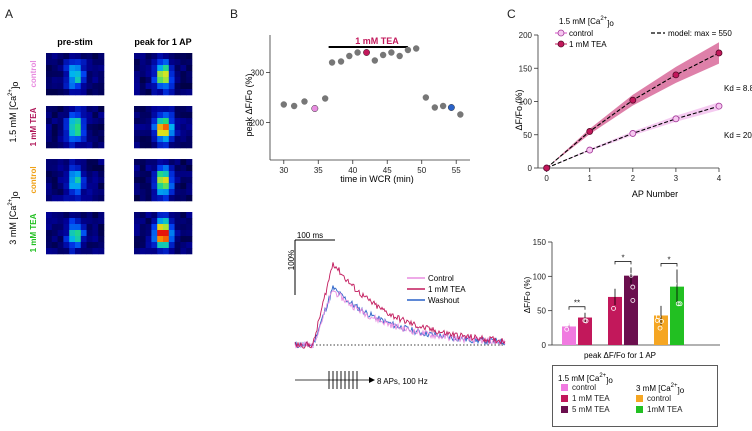  What do you see at coordinates (585, 379) in the screenshot?
I see `legend-head-1p5: 1.5 mM [Ca2+]o` at bounding box center [585, 379].